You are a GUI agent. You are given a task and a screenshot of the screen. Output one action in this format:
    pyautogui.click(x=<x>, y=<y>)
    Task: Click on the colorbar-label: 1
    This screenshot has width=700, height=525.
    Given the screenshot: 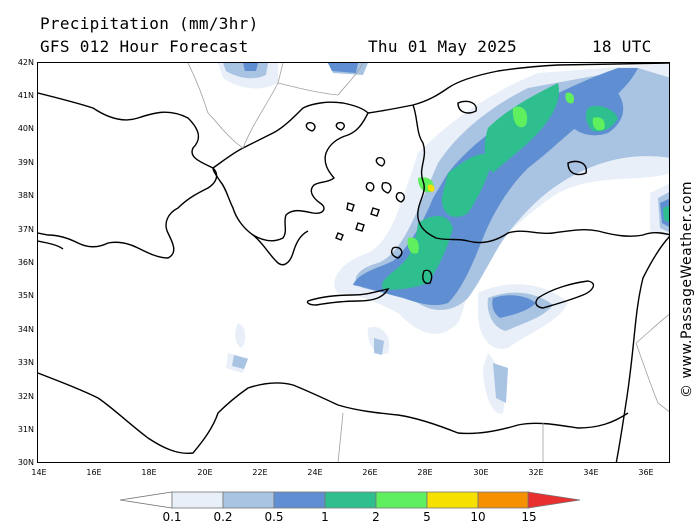 What is the action you would take?
    pyautogui.click(x=325, y=517)
    